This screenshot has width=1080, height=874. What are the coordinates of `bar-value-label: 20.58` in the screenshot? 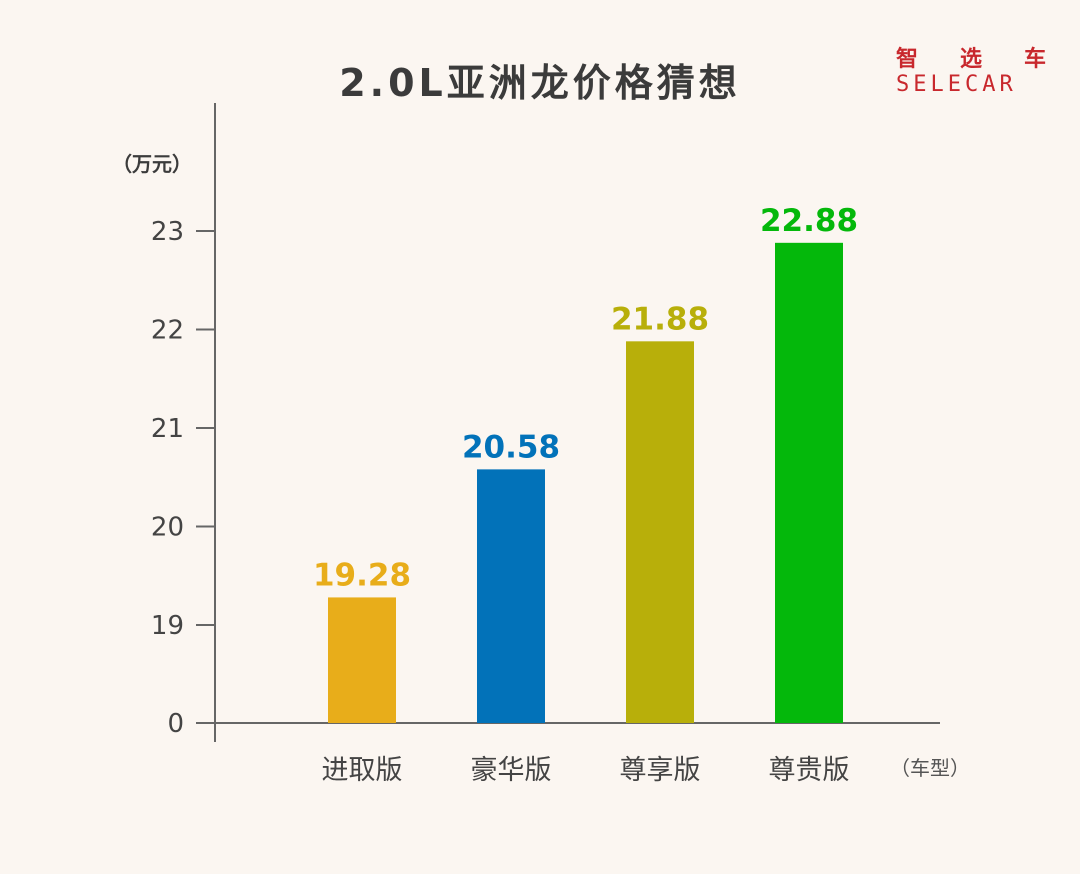 It's located at (511, 447).